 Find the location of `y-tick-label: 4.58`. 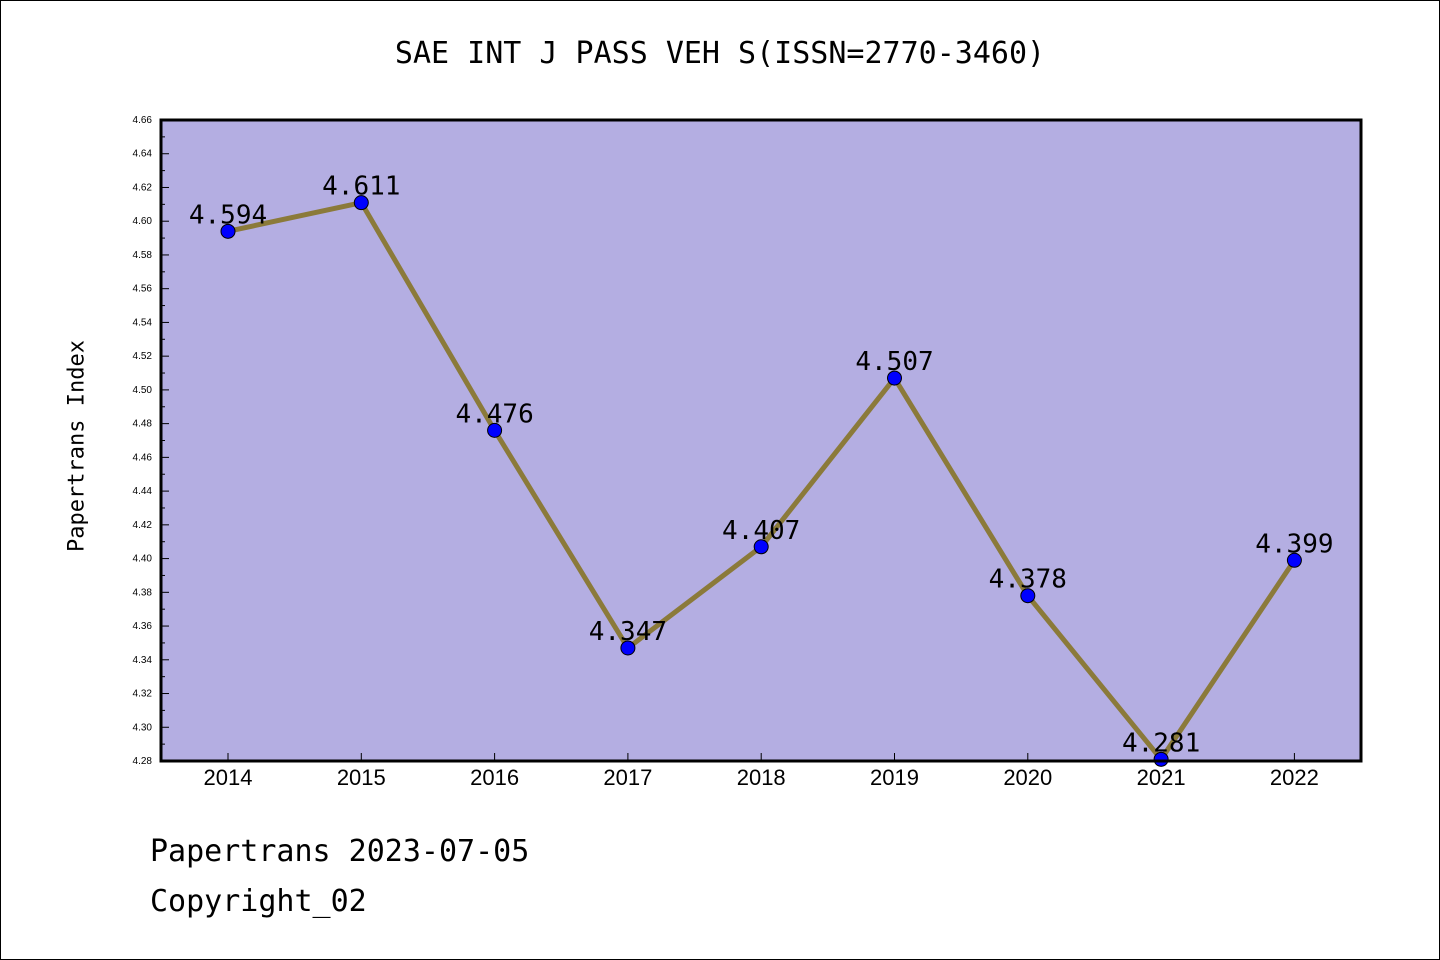

y-tick-label: 4.58 is located at coordinates (143, 255).